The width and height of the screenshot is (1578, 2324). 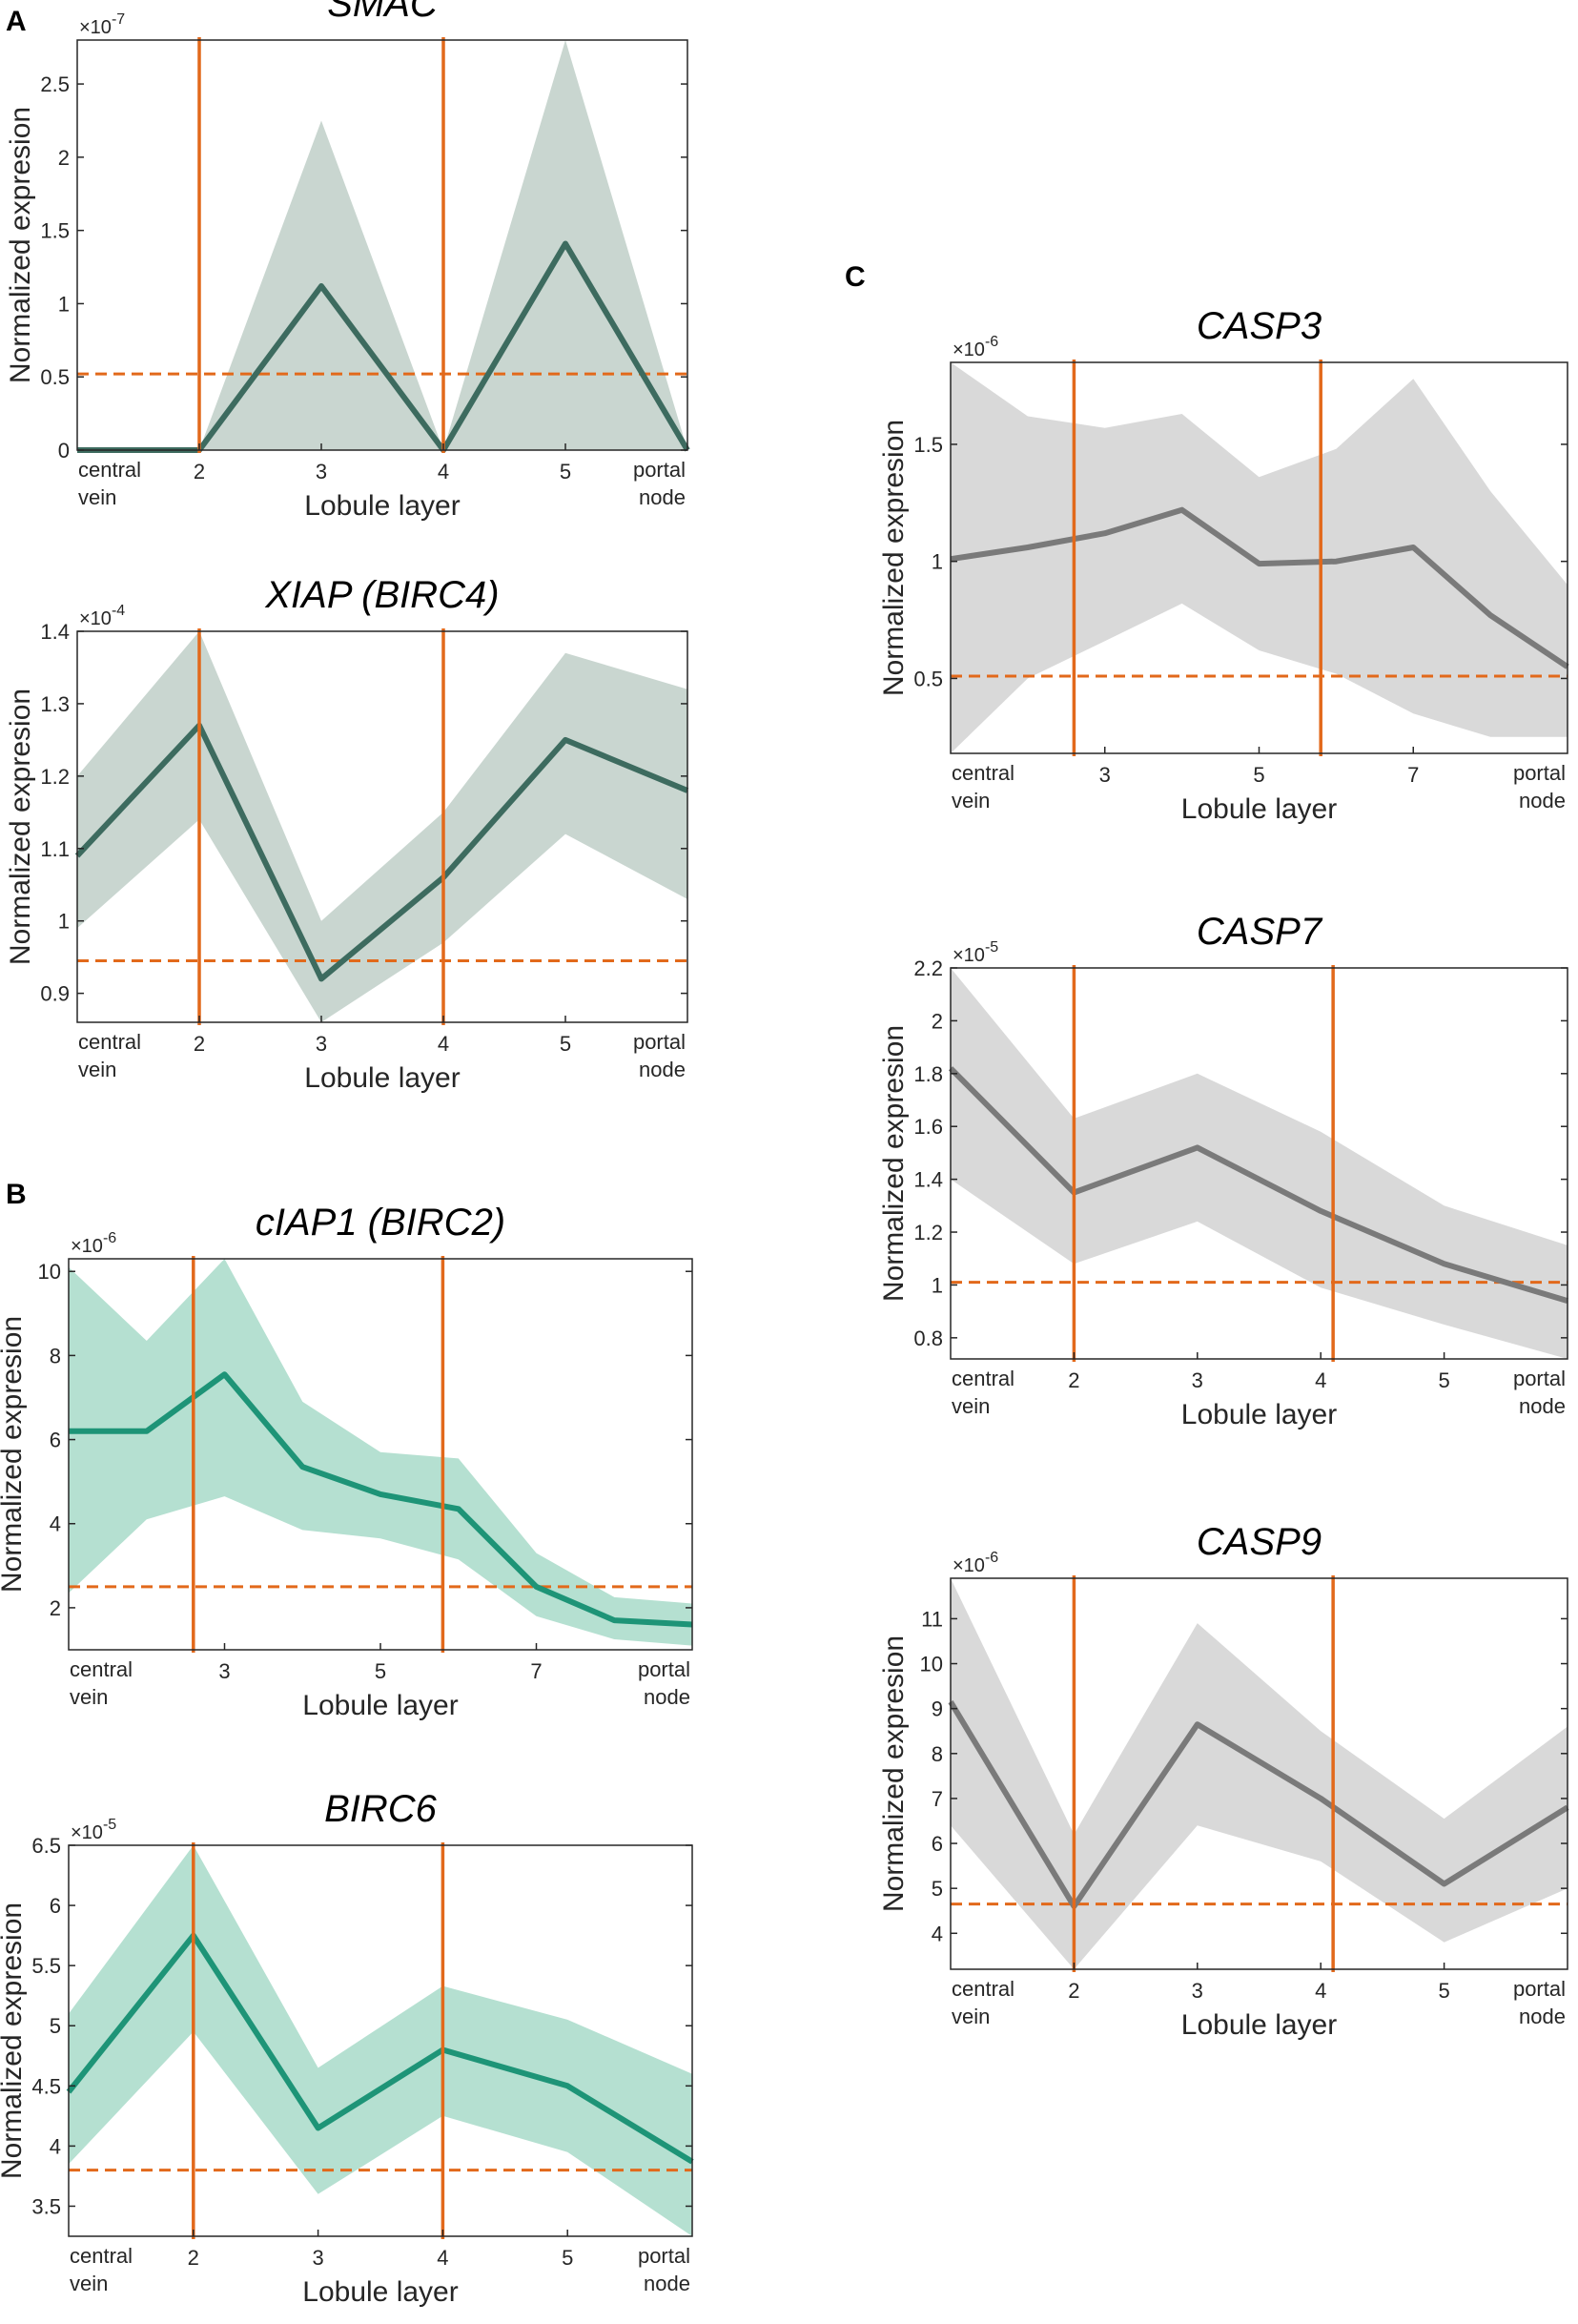 What do you see at coordinates (46, 2086) in the screenshot?
I see `birc6-ytick-label-2: 4.5` at bounding box center [46, 2086].